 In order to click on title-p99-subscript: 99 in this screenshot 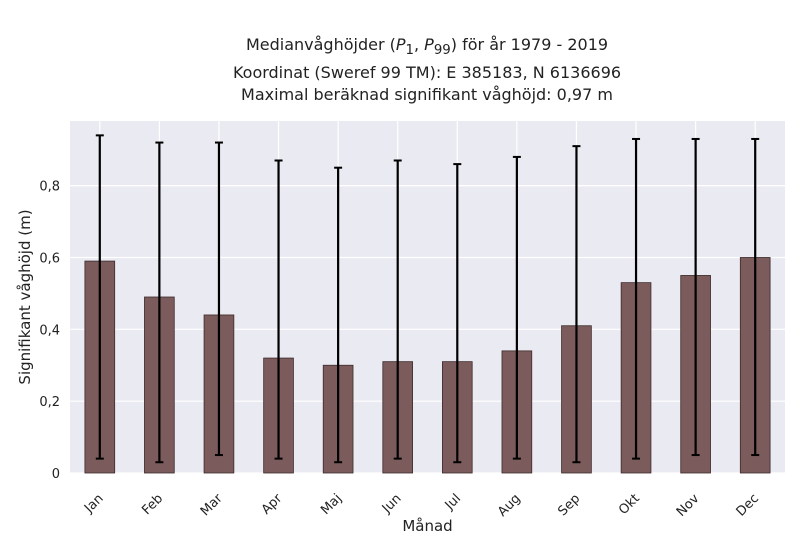, I will do `click(442, 51)`.